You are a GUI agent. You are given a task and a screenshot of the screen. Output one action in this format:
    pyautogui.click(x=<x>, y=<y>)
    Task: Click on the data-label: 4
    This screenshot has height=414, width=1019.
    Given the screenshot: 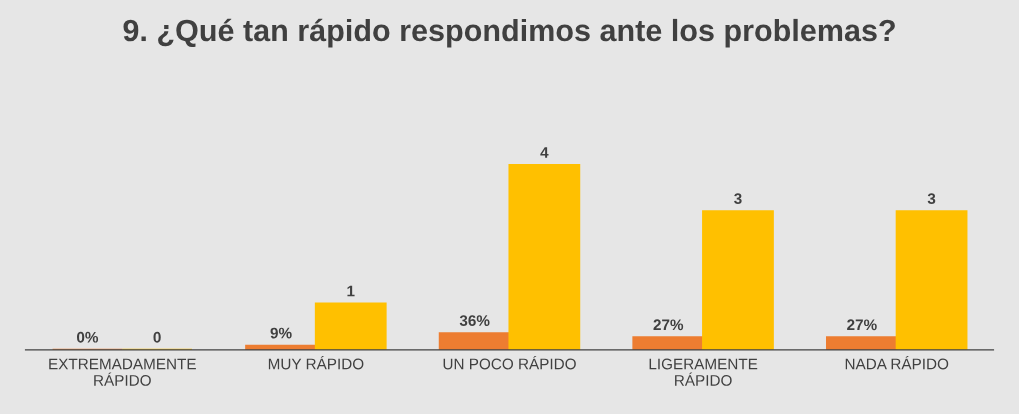 What is the action you would take?
    pyautogui.click(x=544, y=152)
    